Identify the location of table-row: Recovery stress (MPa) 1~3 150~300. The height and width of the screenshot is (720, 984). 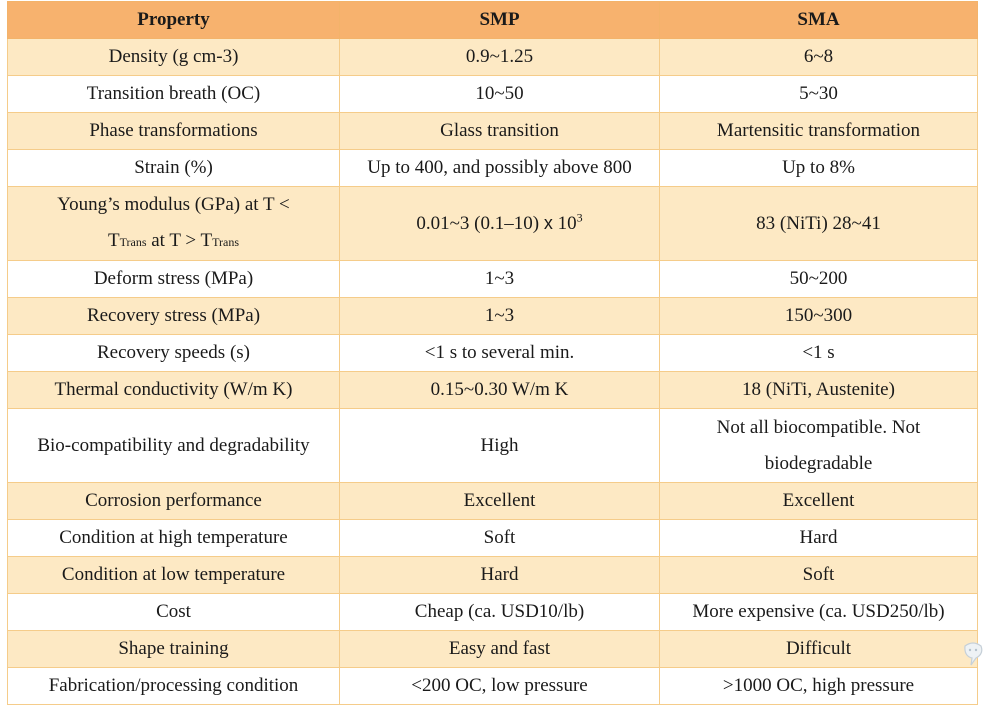
(492, 316).